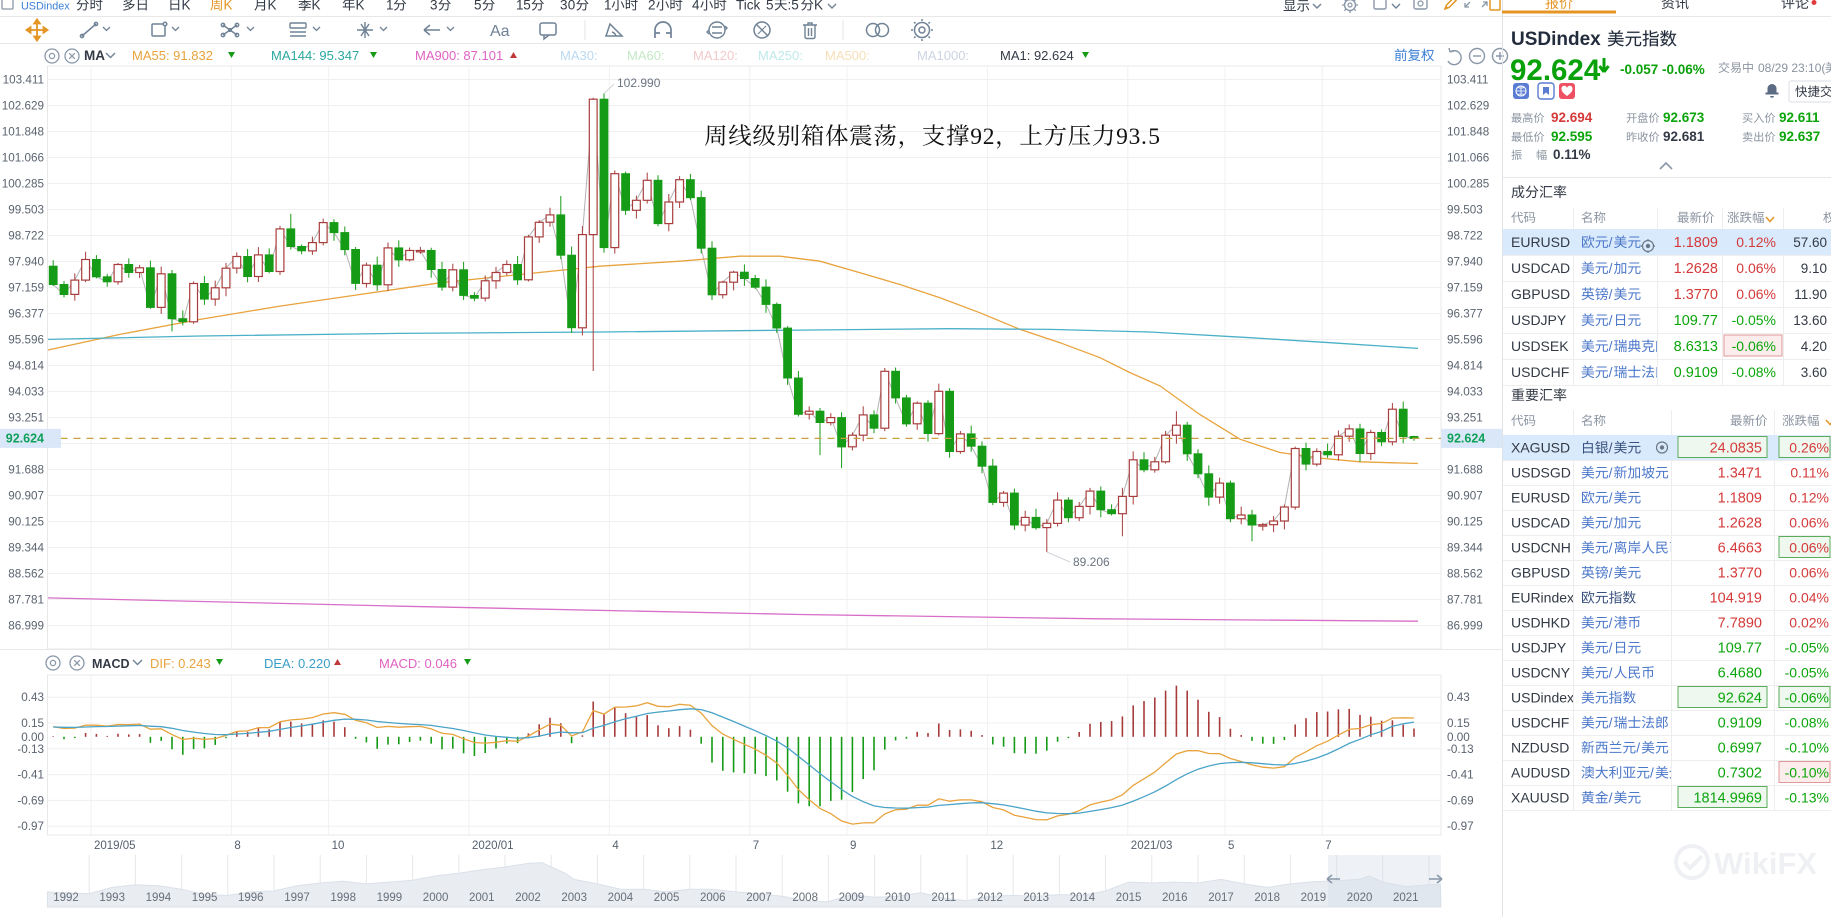  Describe the element at coordinates (1572, 154) in the screenshot. I see `svg-text: 0.11%` at that location.